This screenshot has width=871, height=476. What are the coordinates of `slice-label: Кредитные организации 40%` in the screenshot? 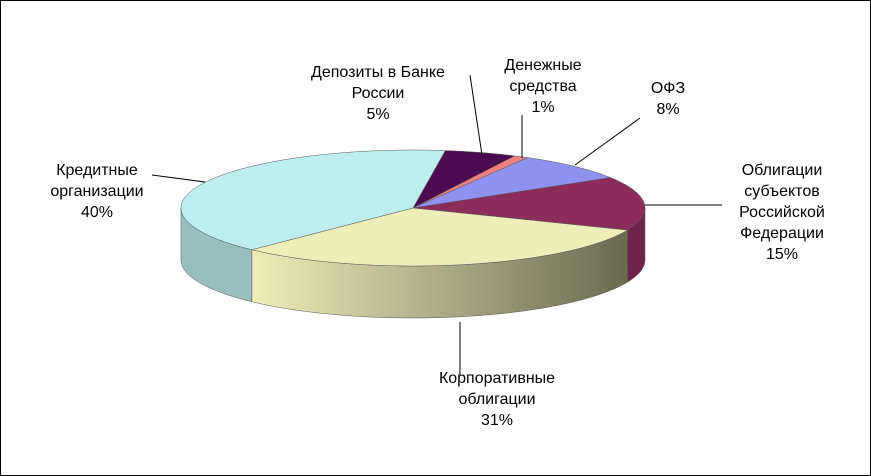 It's located at (97, 191).